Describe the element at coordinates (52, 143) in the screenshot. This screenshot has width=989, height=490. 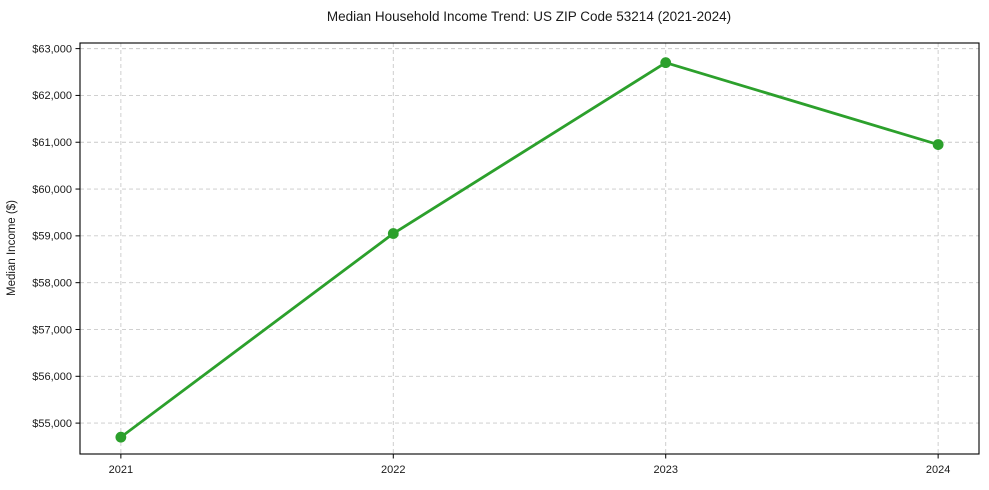
I see `y-tick-label: $61,000` at that location.